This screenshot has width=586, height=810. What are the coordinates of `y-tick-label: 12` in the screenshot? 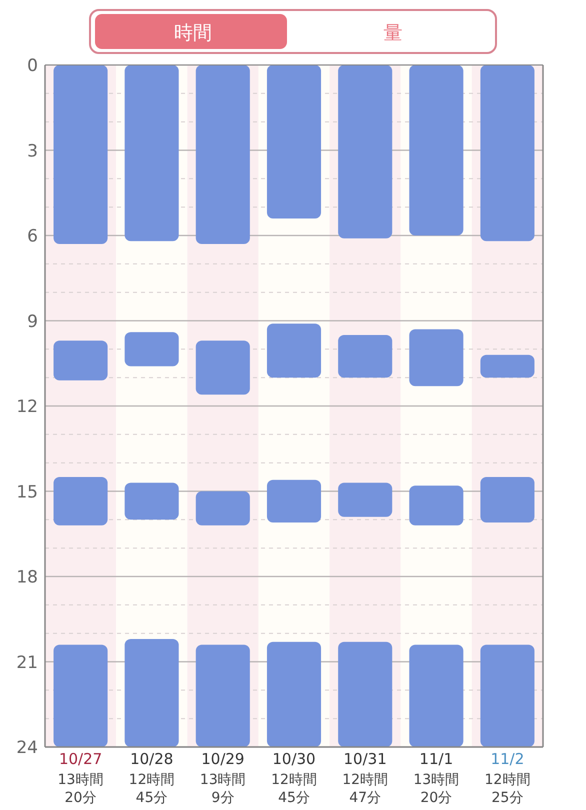 It's located at (27, 407).